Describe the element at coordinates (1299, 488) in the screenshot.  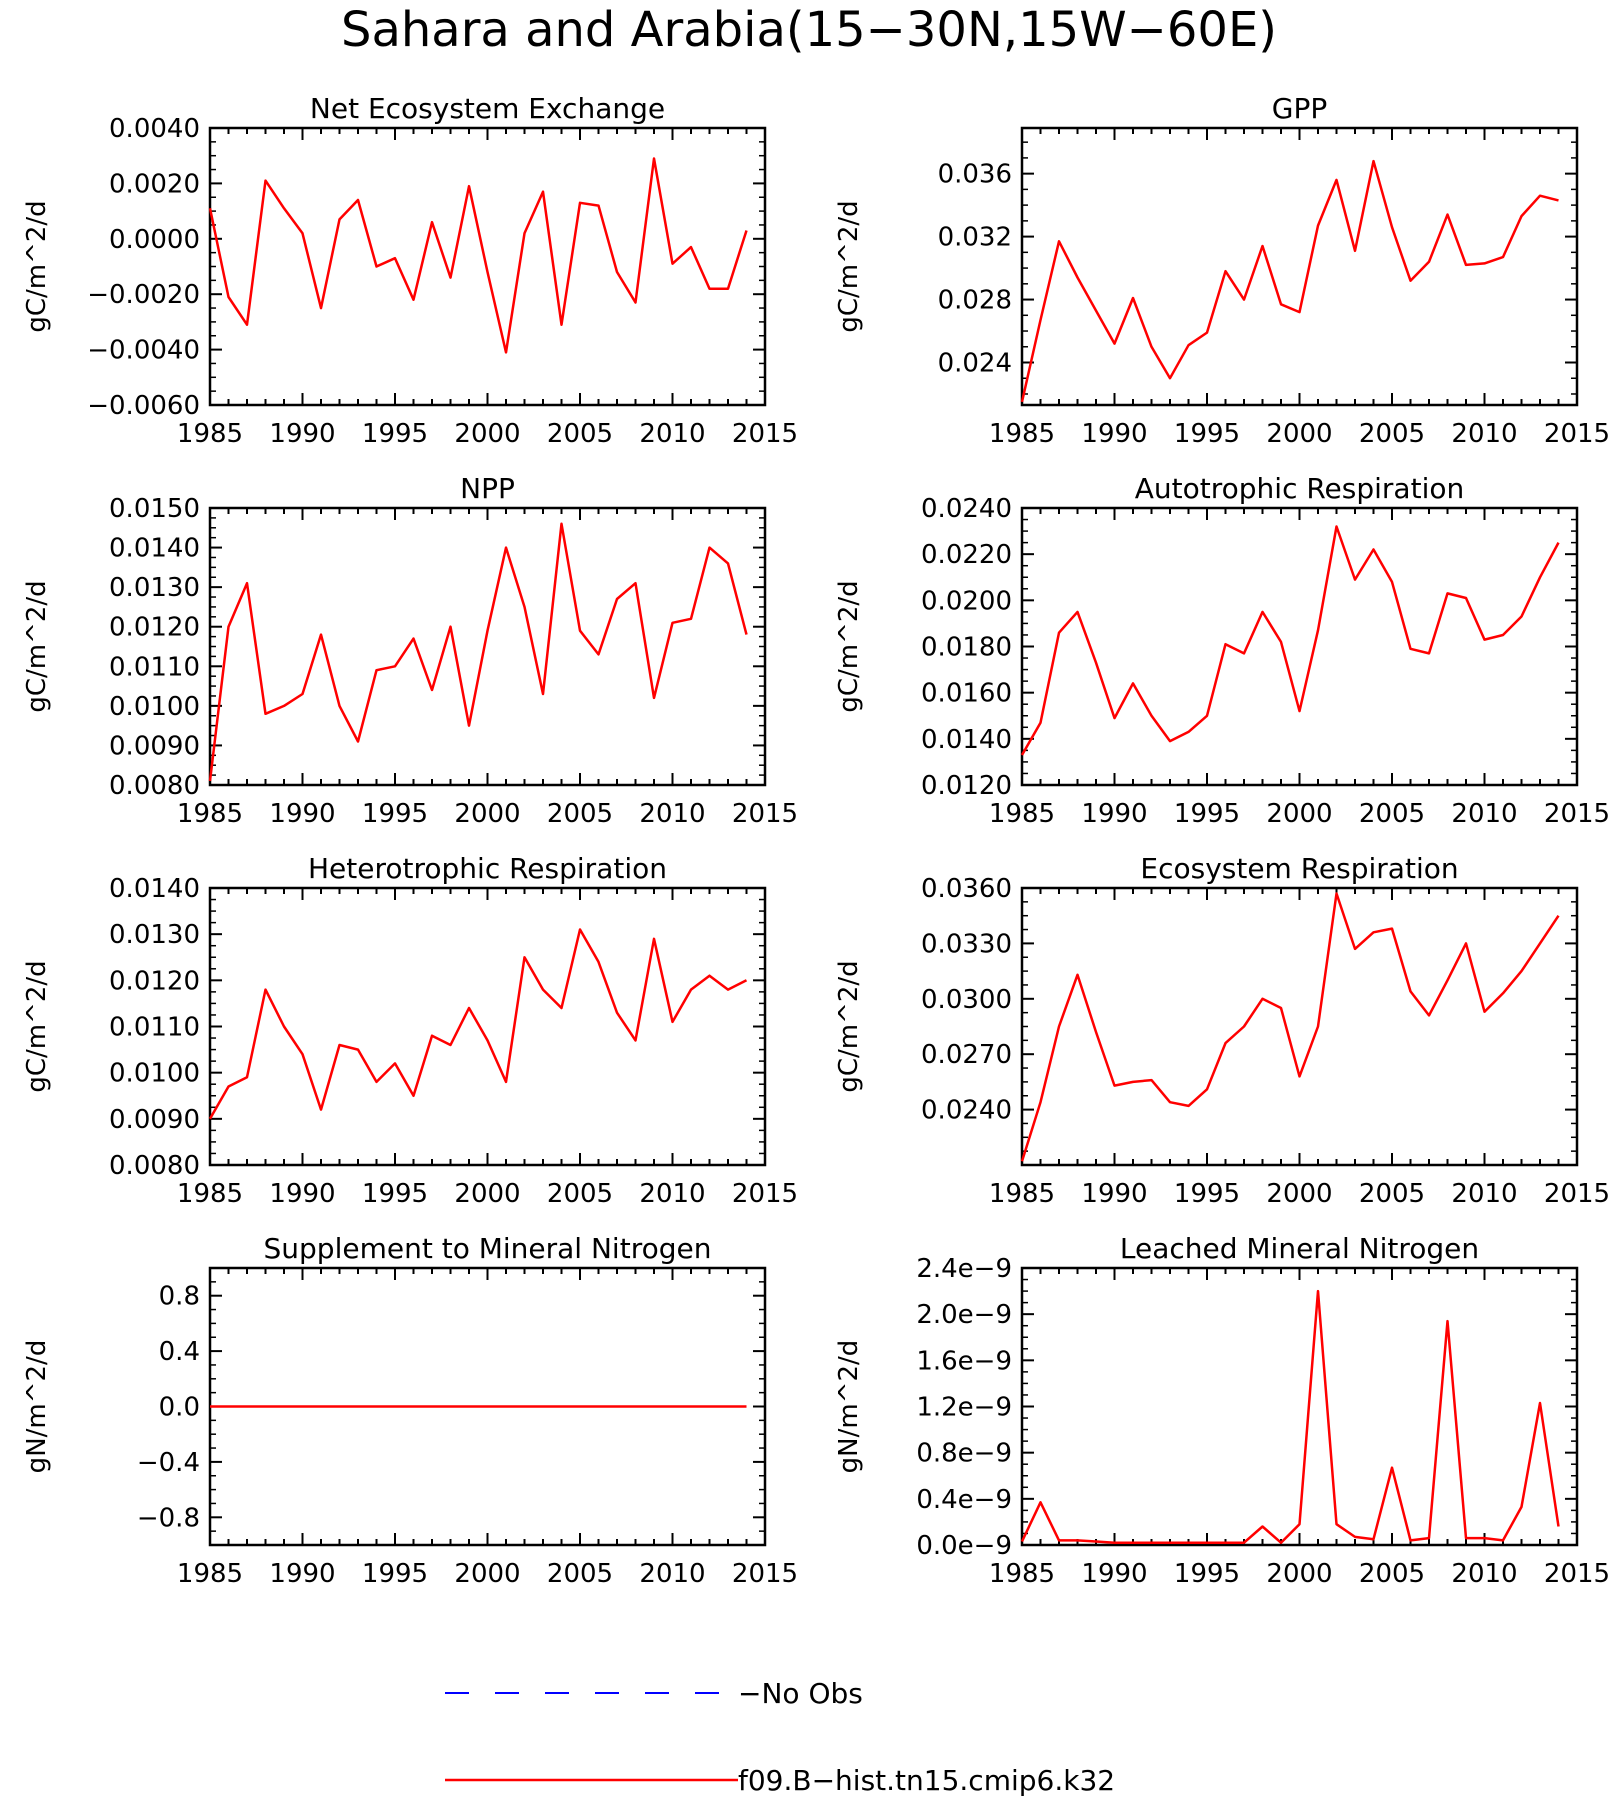
I see `panel-title: Autotrophic Respiration` at that location.